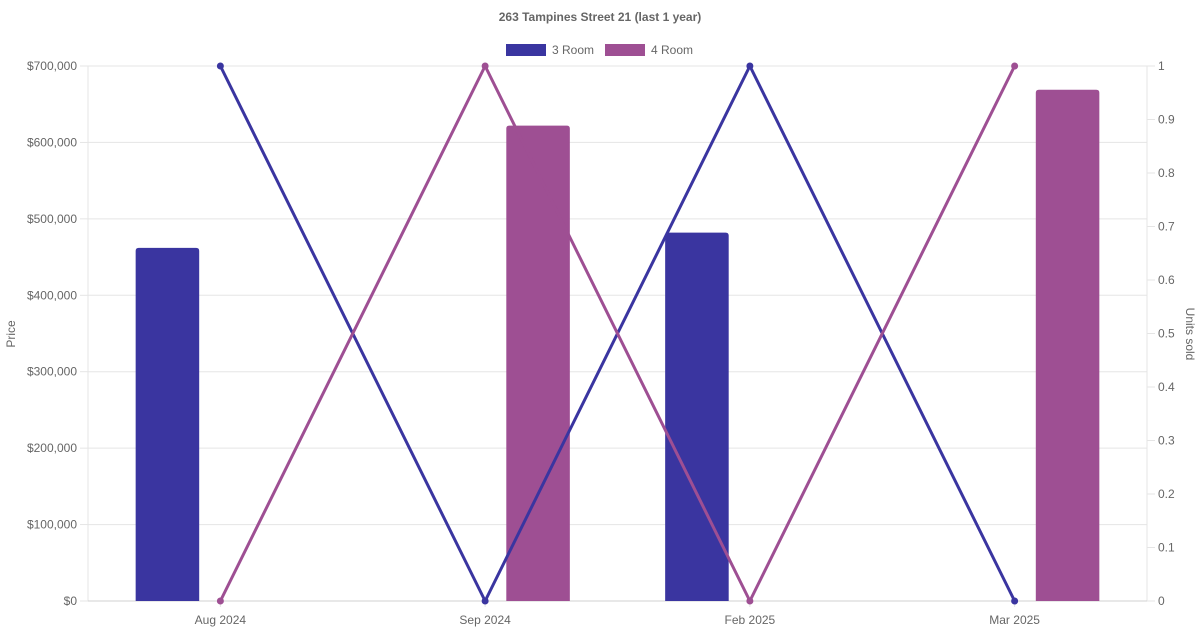 This screenshot has width=1200, height=630. What do you see at coordinates (1166, 494) in the screenshot?
I see `right-tick-label: 0.2` at bounding box center [1166, 494].